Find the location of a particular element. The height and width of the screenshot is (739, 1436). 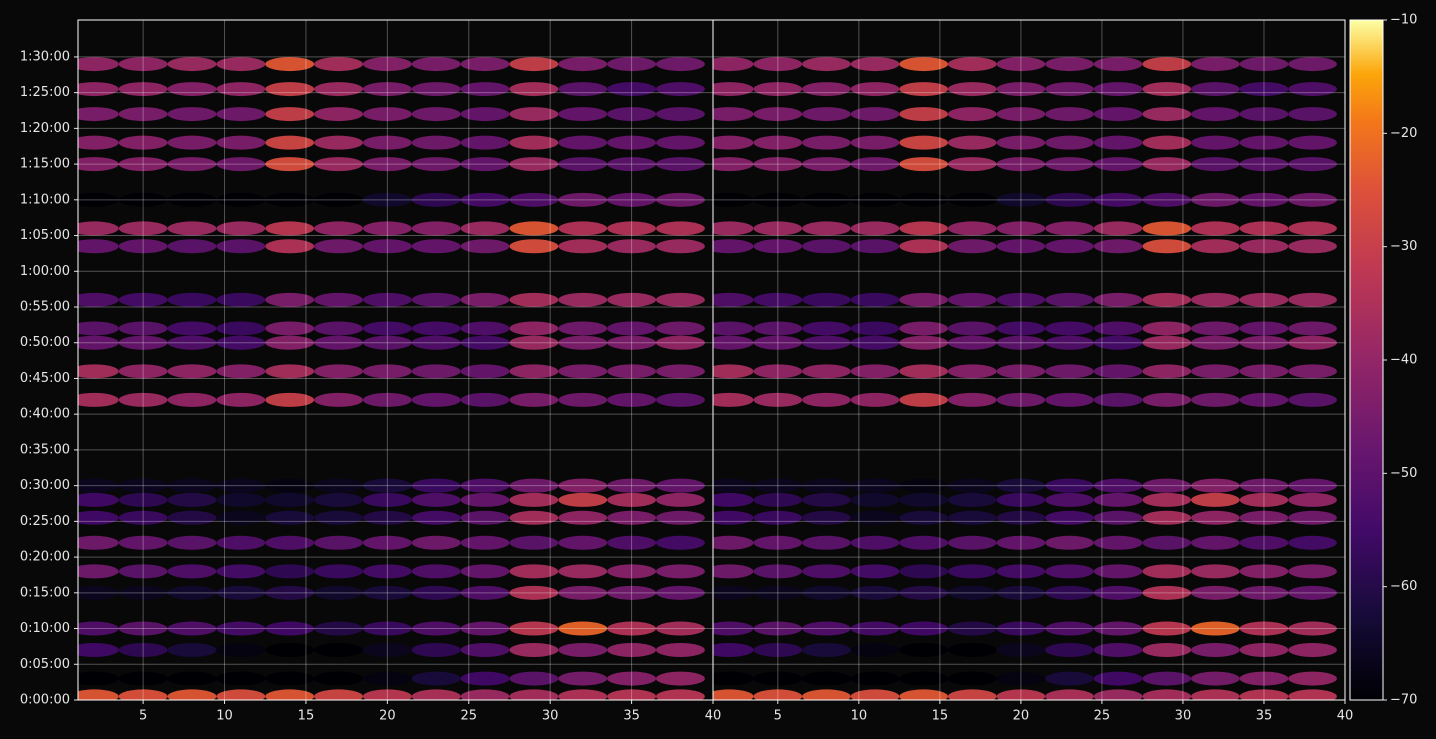

y-tick-label: 0:45:00 is located at coordinates (45, 378).